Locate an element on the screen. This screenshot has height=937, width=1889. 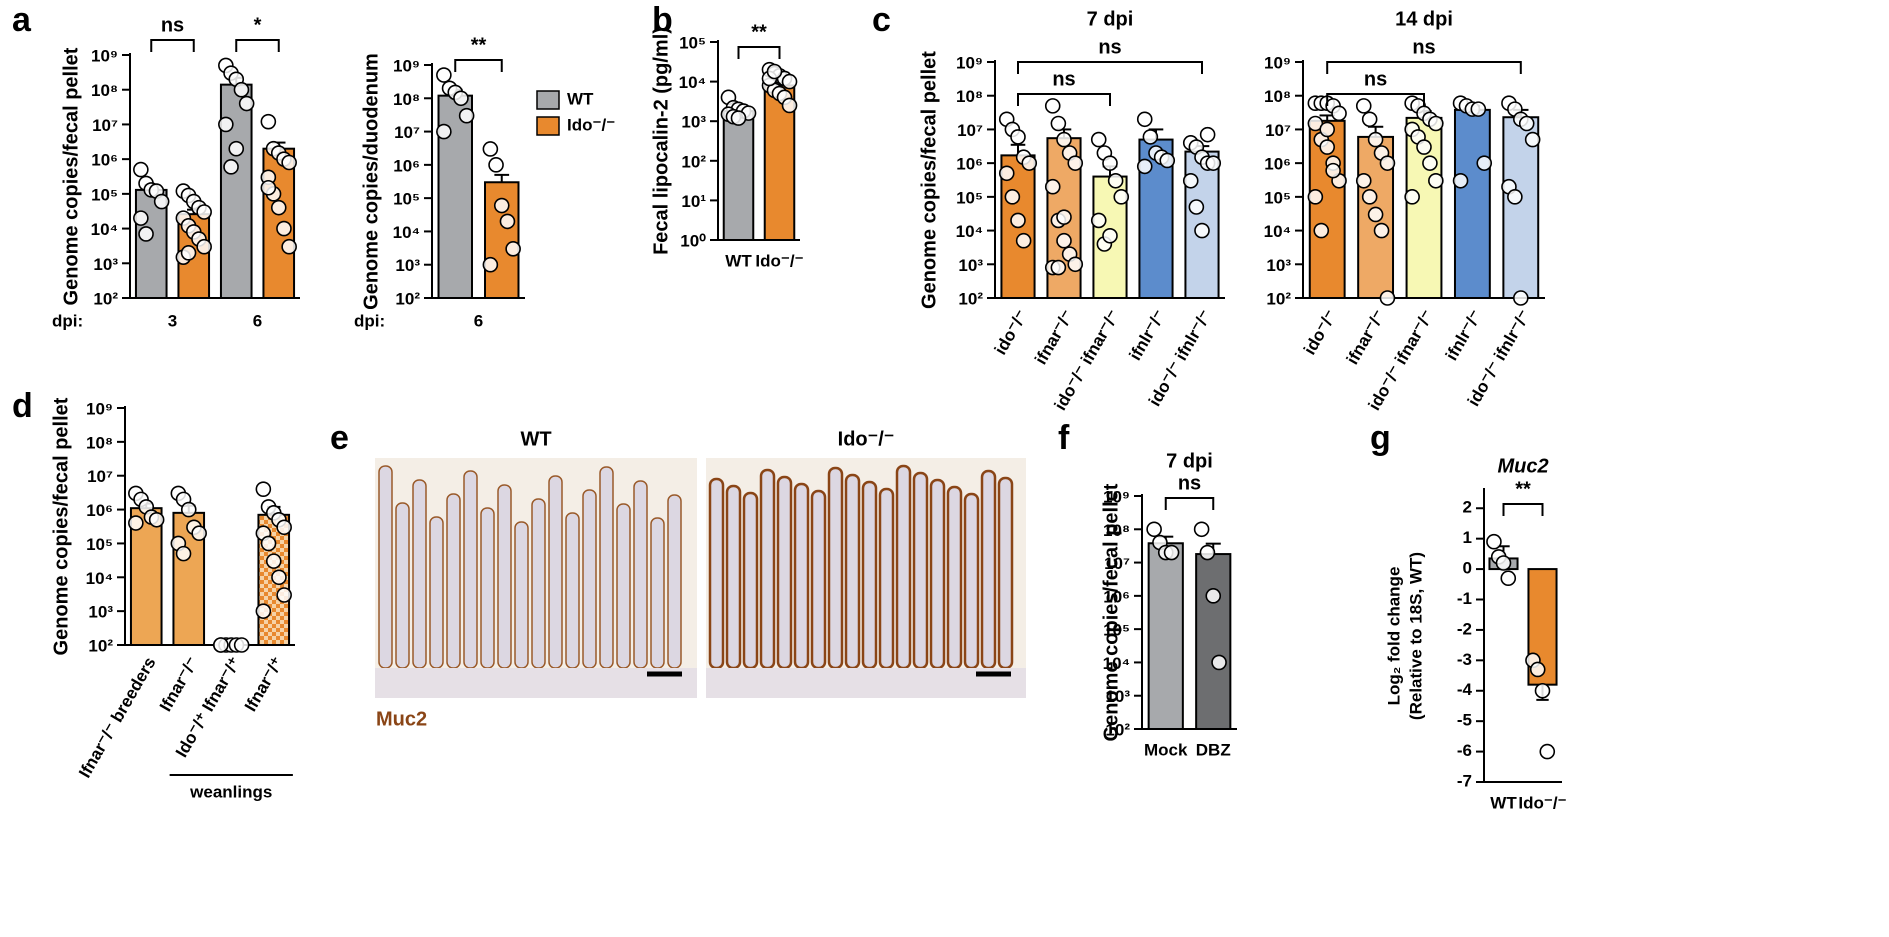
panel-letter: f is located at coordinates (1064, 438).